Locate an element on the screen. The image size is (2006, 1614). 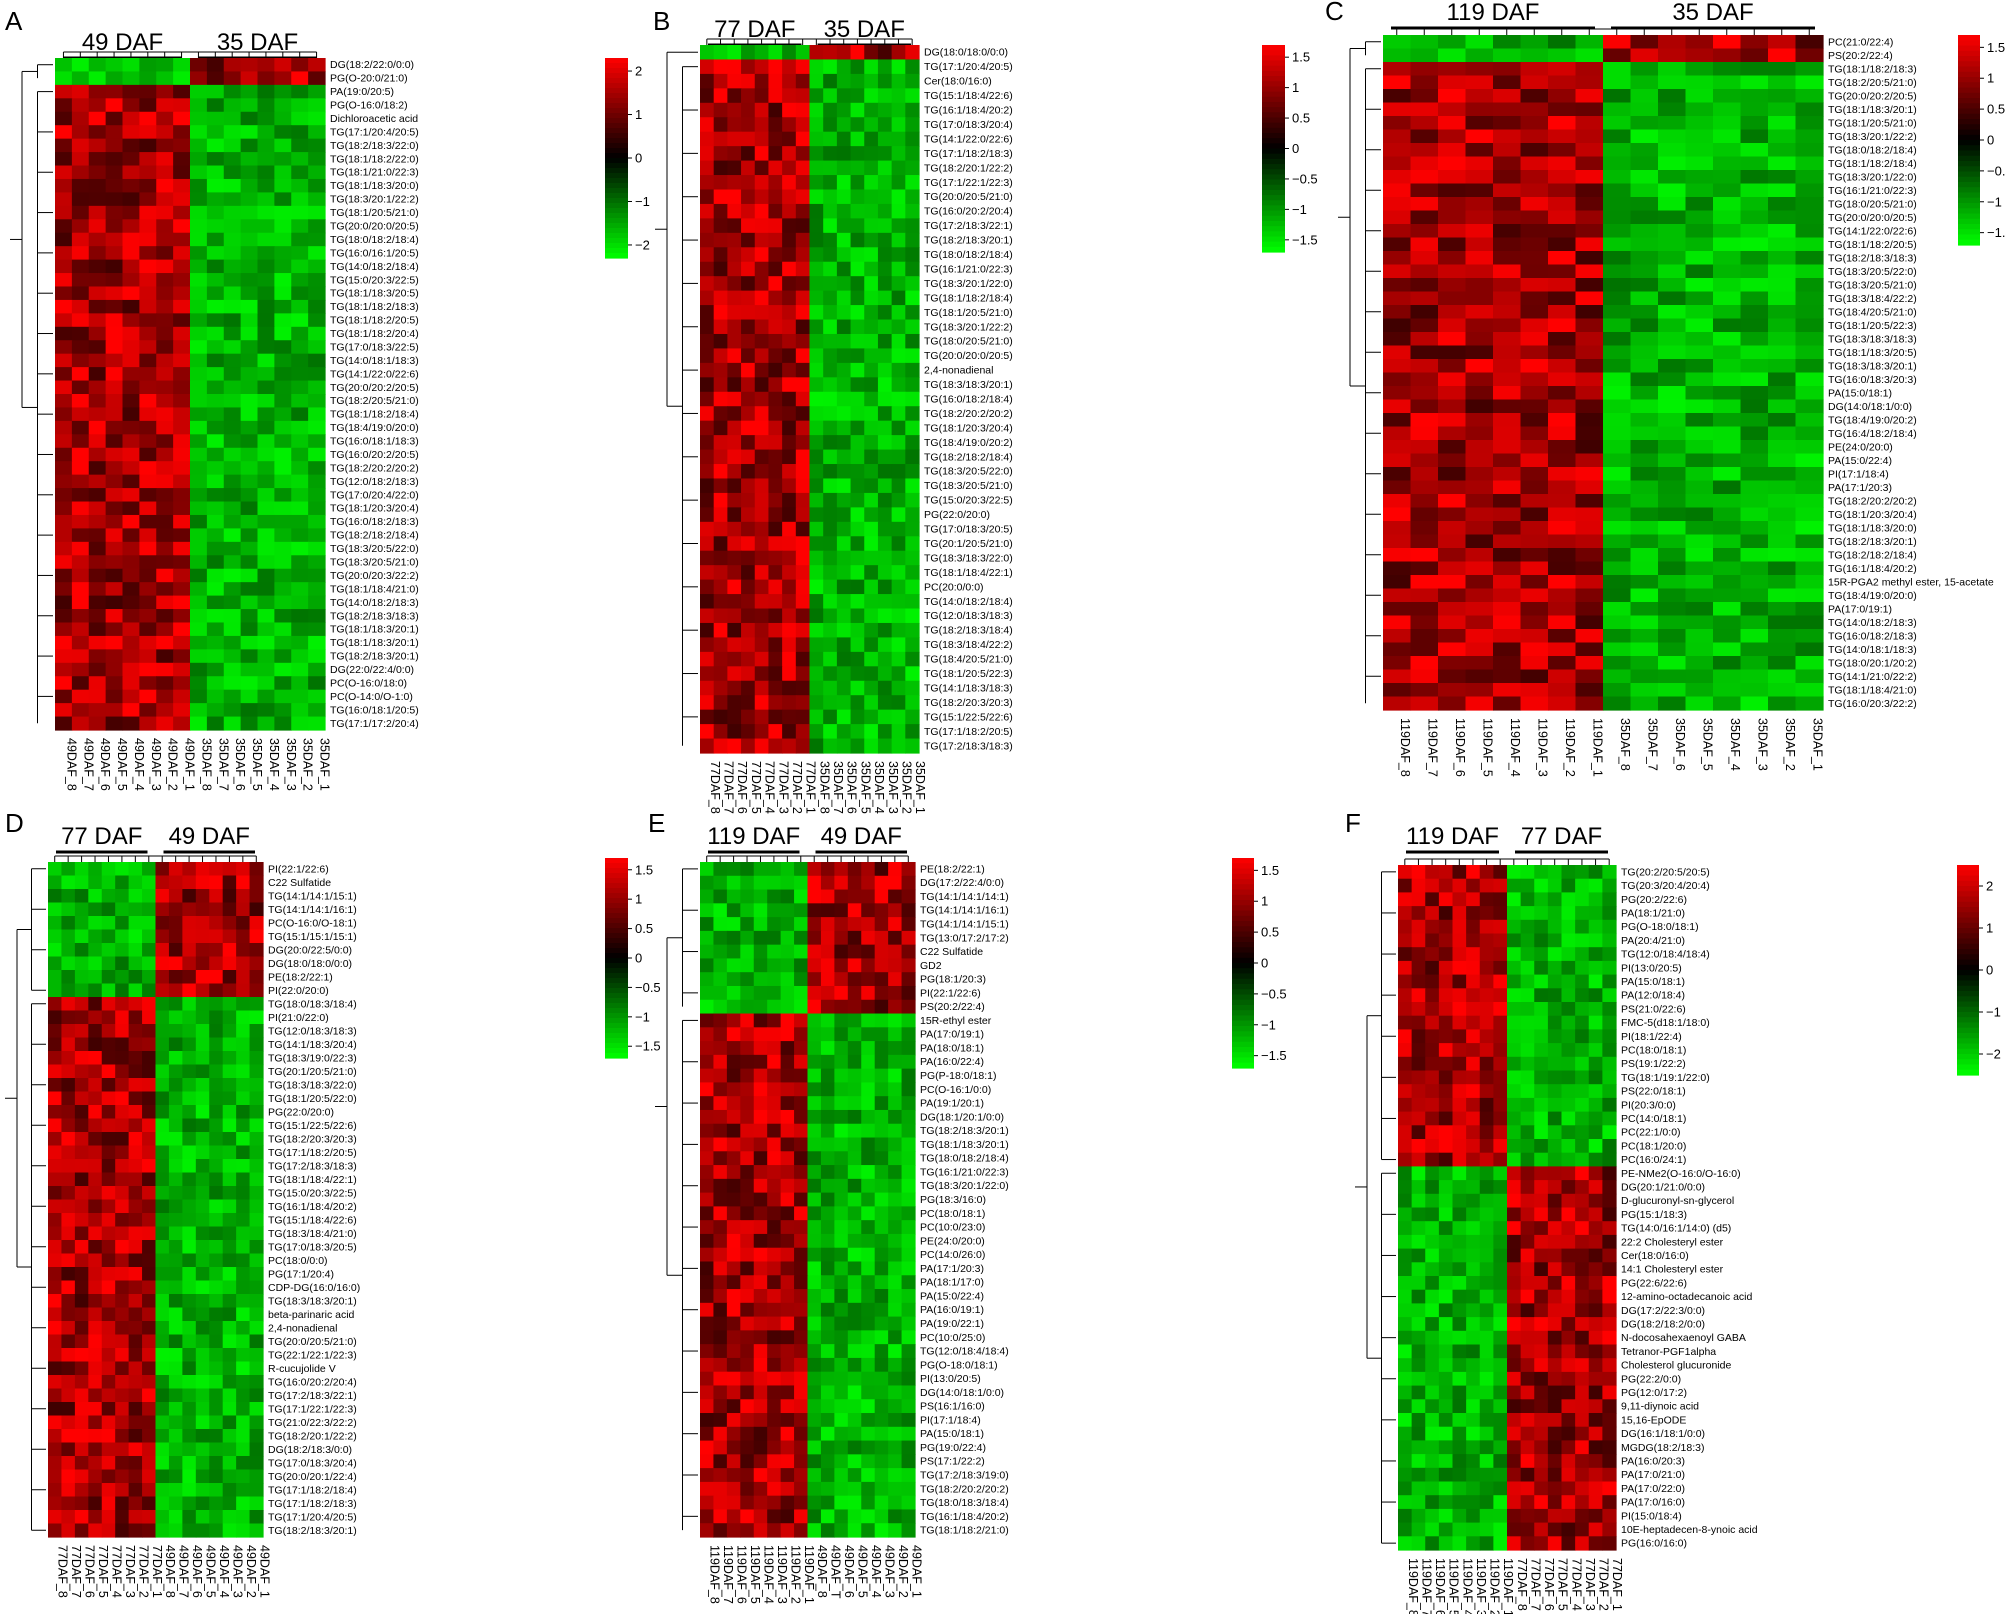
row-label: PA(17:0/19:1) is located at coordinates (1860, 609).